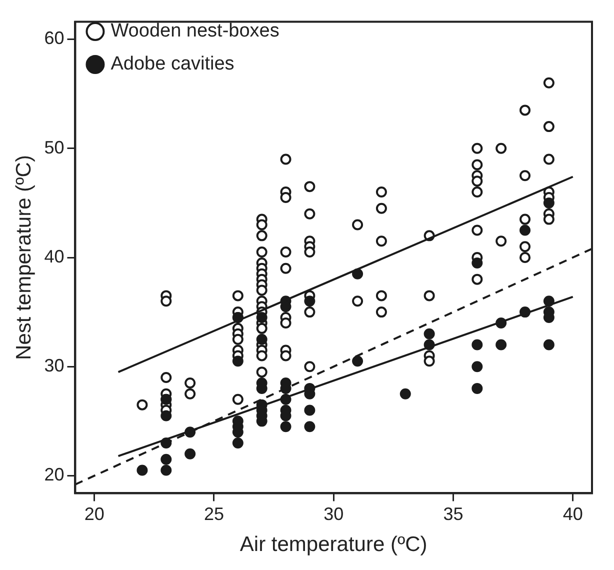  I want to click on x-tick-label: 30, so click(334, 514).